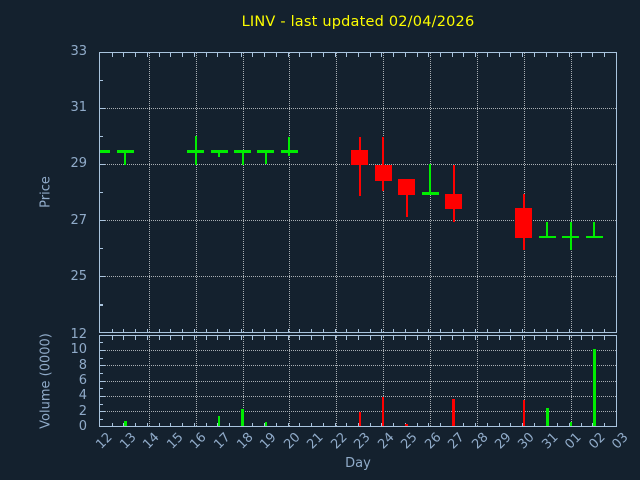  What do you see at coordinates (480, 441) in the screenshot?
I see `day-tick-label: 28` at bounding box center [480, 441].